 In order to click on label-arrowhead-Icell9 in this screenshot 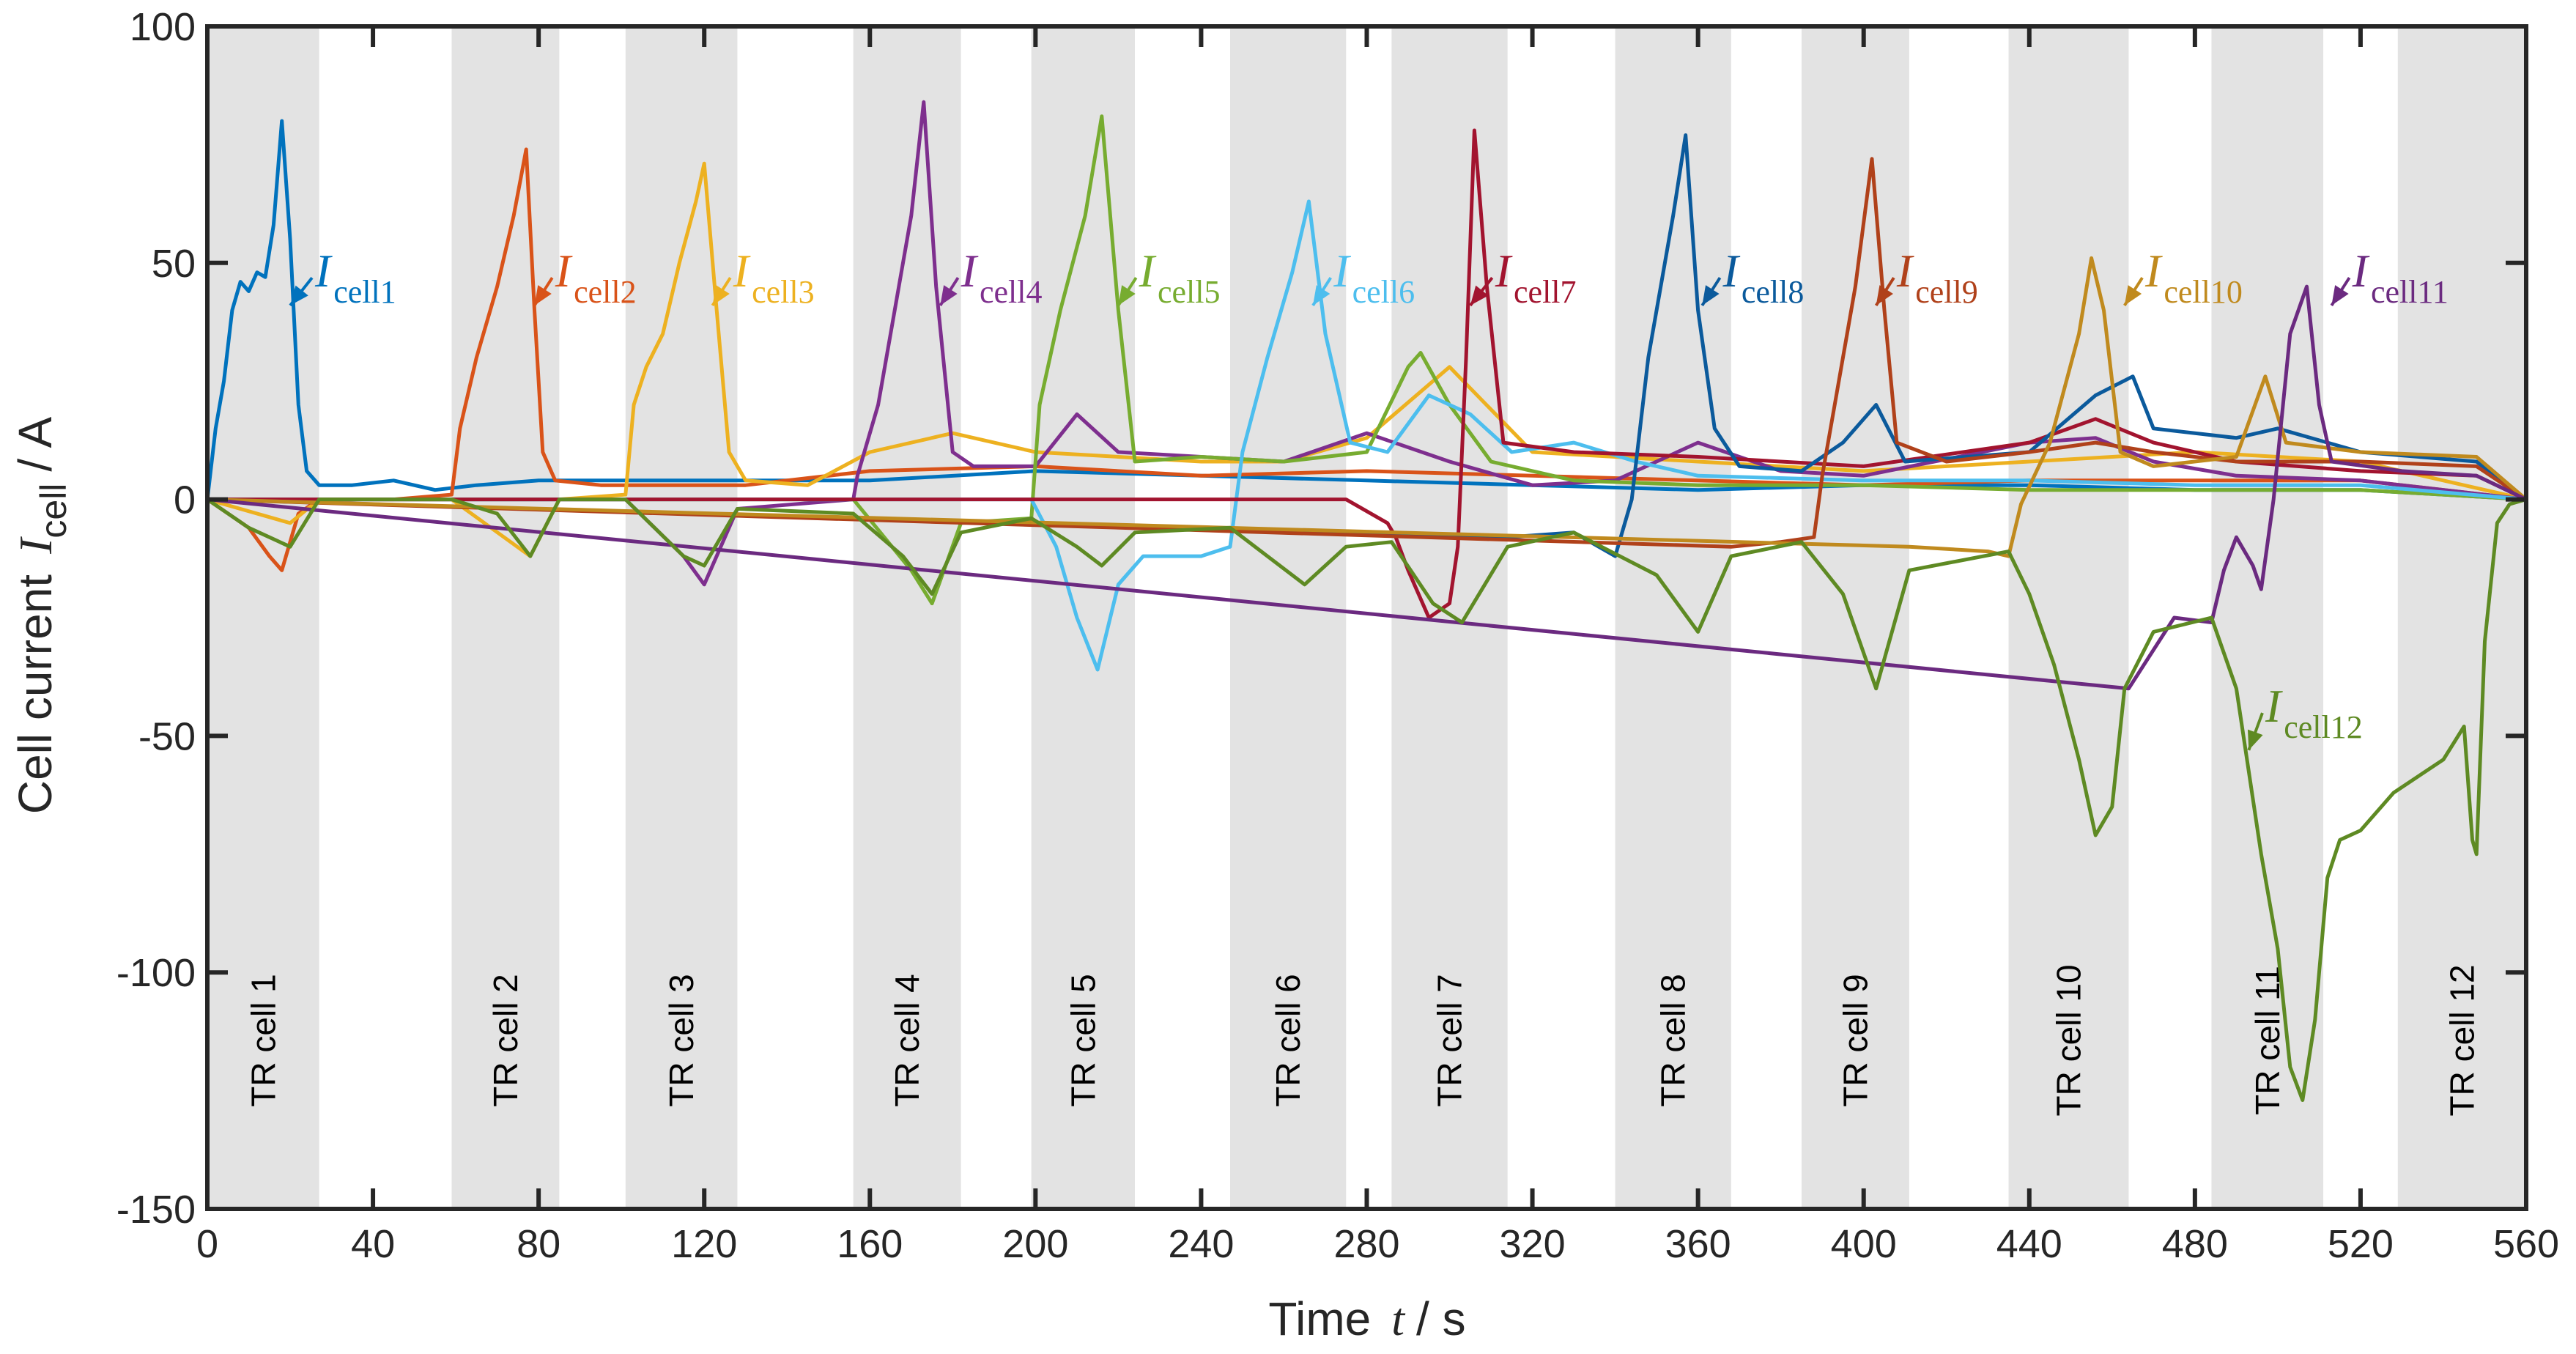, I will do `click(1884, 295)`.